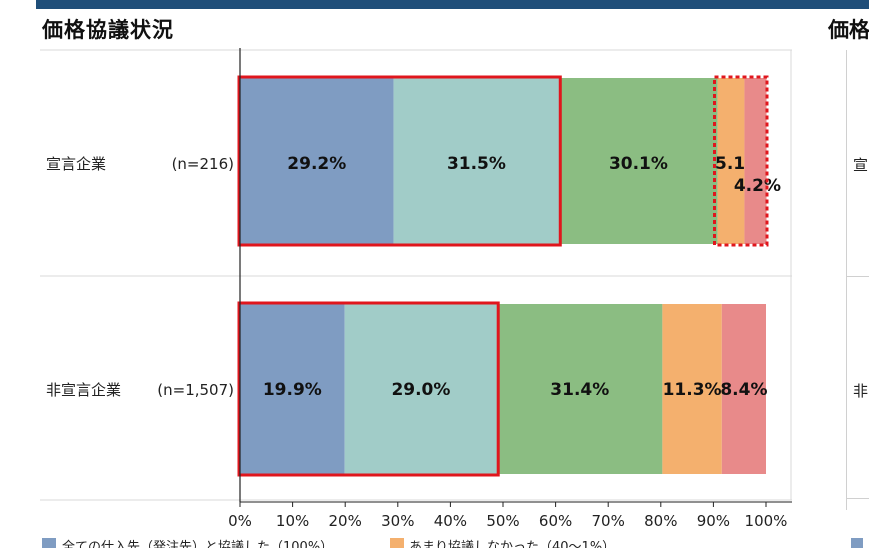 The height and width of the screenshot is (548, 869). What do you see at coordinates (757, 186) in the screenshot?
I see `data-label: 4.2%` at bounding box center [757, 186].